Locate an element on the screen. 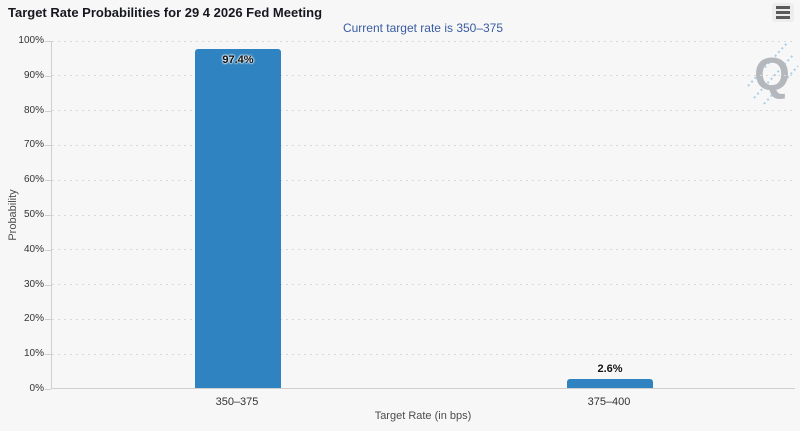 The height and width of the screenshot is (431, 800). bar-data-label: 2.6% is located at coordinates (610, 369).